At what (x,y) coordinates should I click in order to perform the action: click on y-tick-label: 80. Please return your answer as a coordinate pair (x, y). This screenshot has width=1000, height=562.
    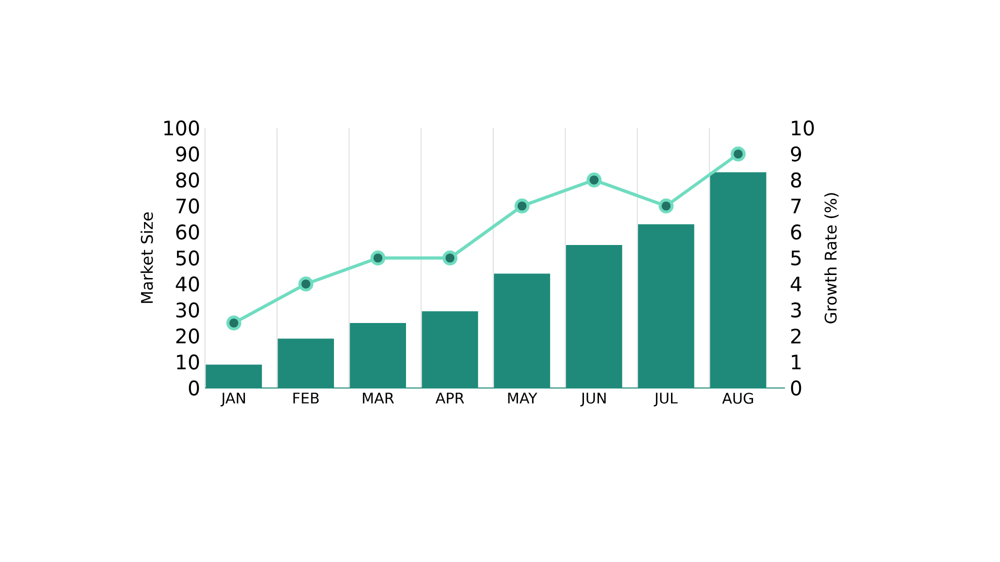
    Looking at the image, I should click on (187, 180).